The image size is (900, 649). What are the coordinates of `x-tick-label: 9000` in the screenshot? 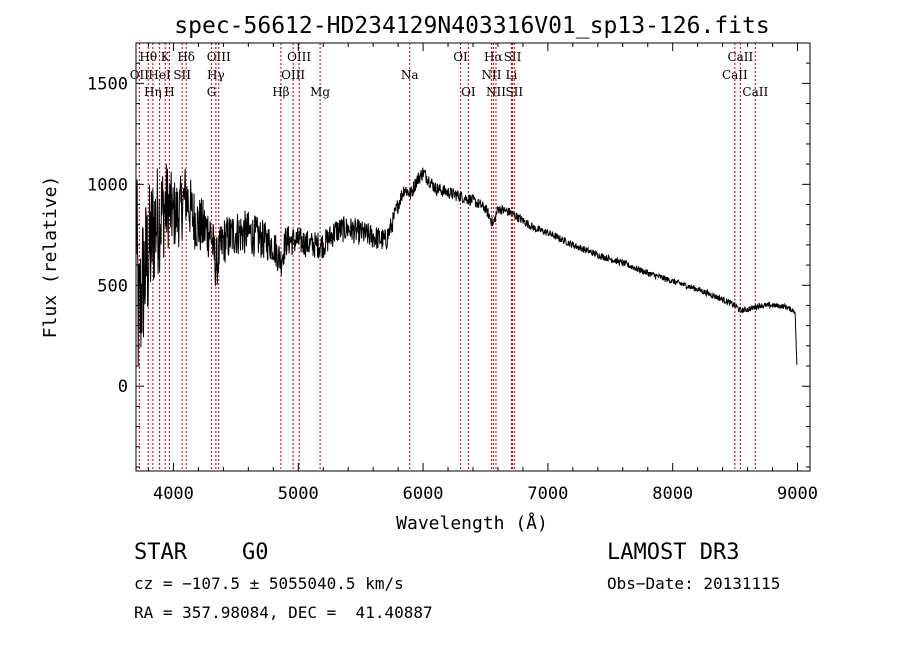 It's located at (797, 494).